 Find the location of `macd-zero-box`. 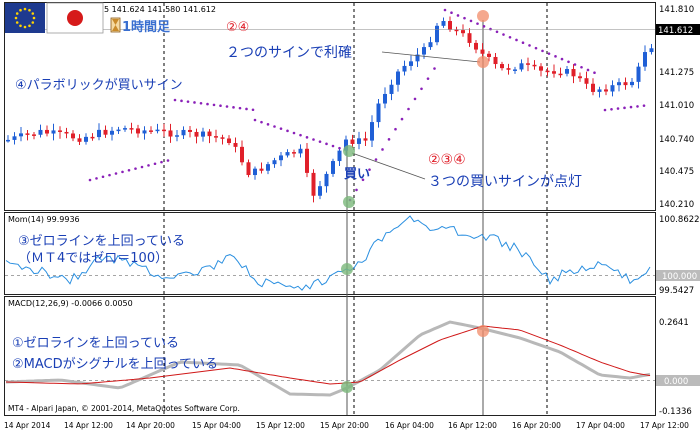

macd-zero-box is located at coordinates (678, 380).